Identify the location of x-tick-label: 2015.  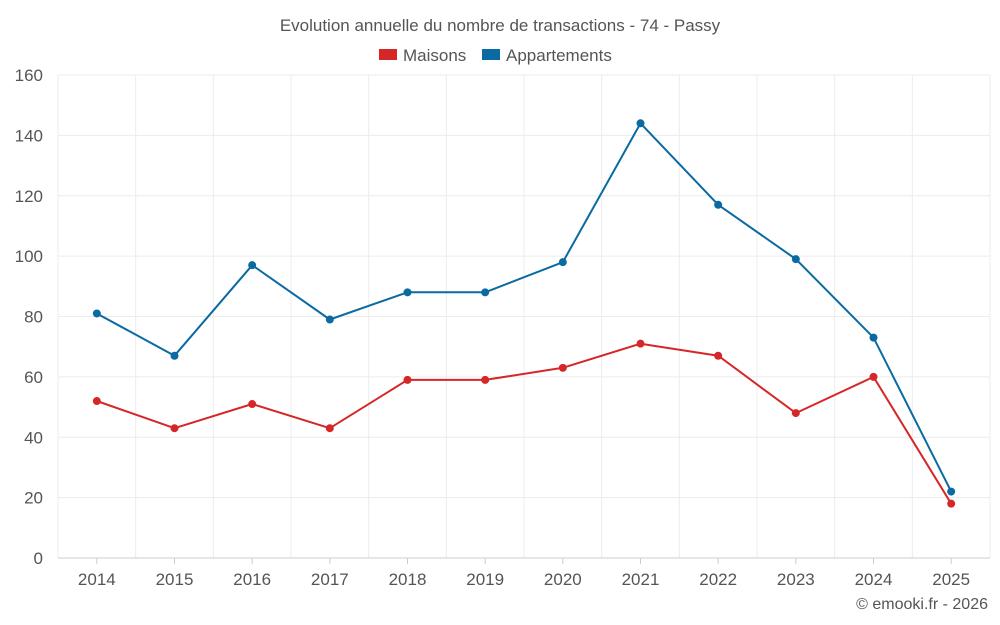
(175, 579).